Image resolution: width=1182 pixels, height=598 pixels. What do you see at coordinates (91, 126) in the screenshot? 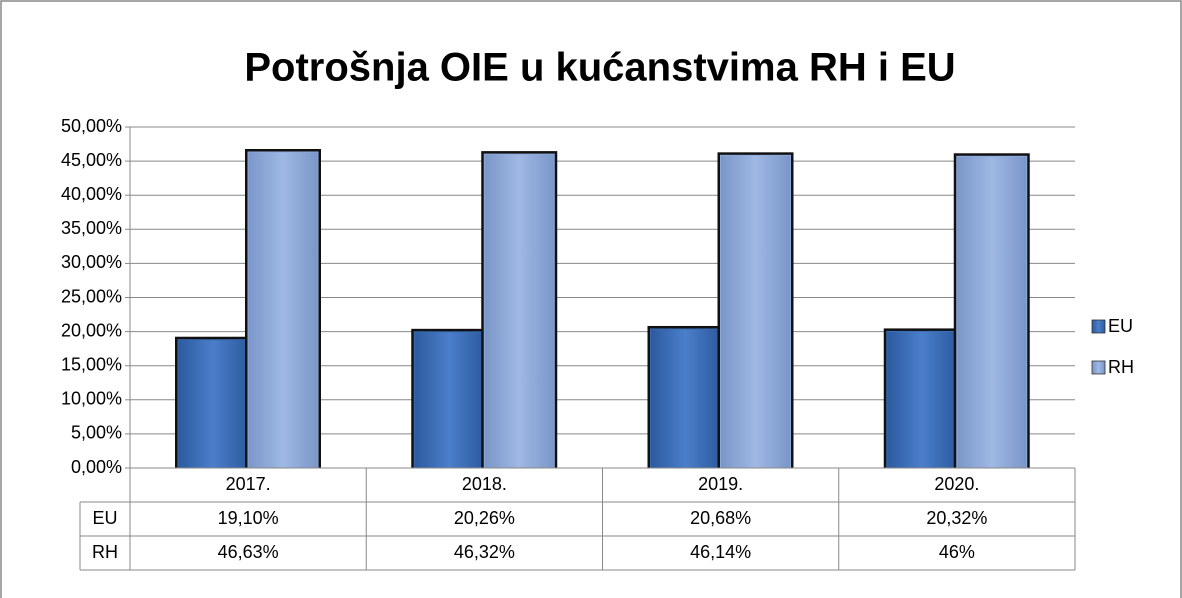
I see `y-tick-label: 50,00%` at bounding box center [91, 126].